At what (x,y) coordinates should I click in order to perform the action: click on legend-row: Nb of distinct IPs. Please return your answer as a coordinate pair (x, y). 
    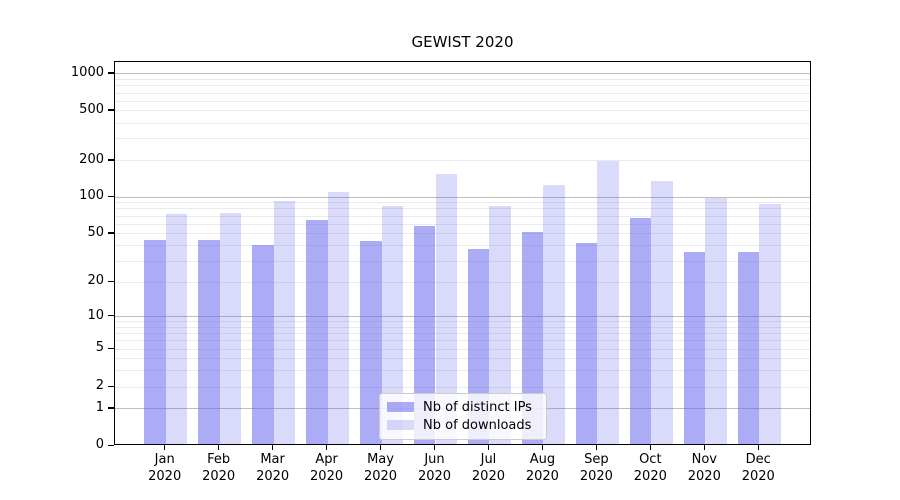
    Looking at the image, I should click on (462, 407).